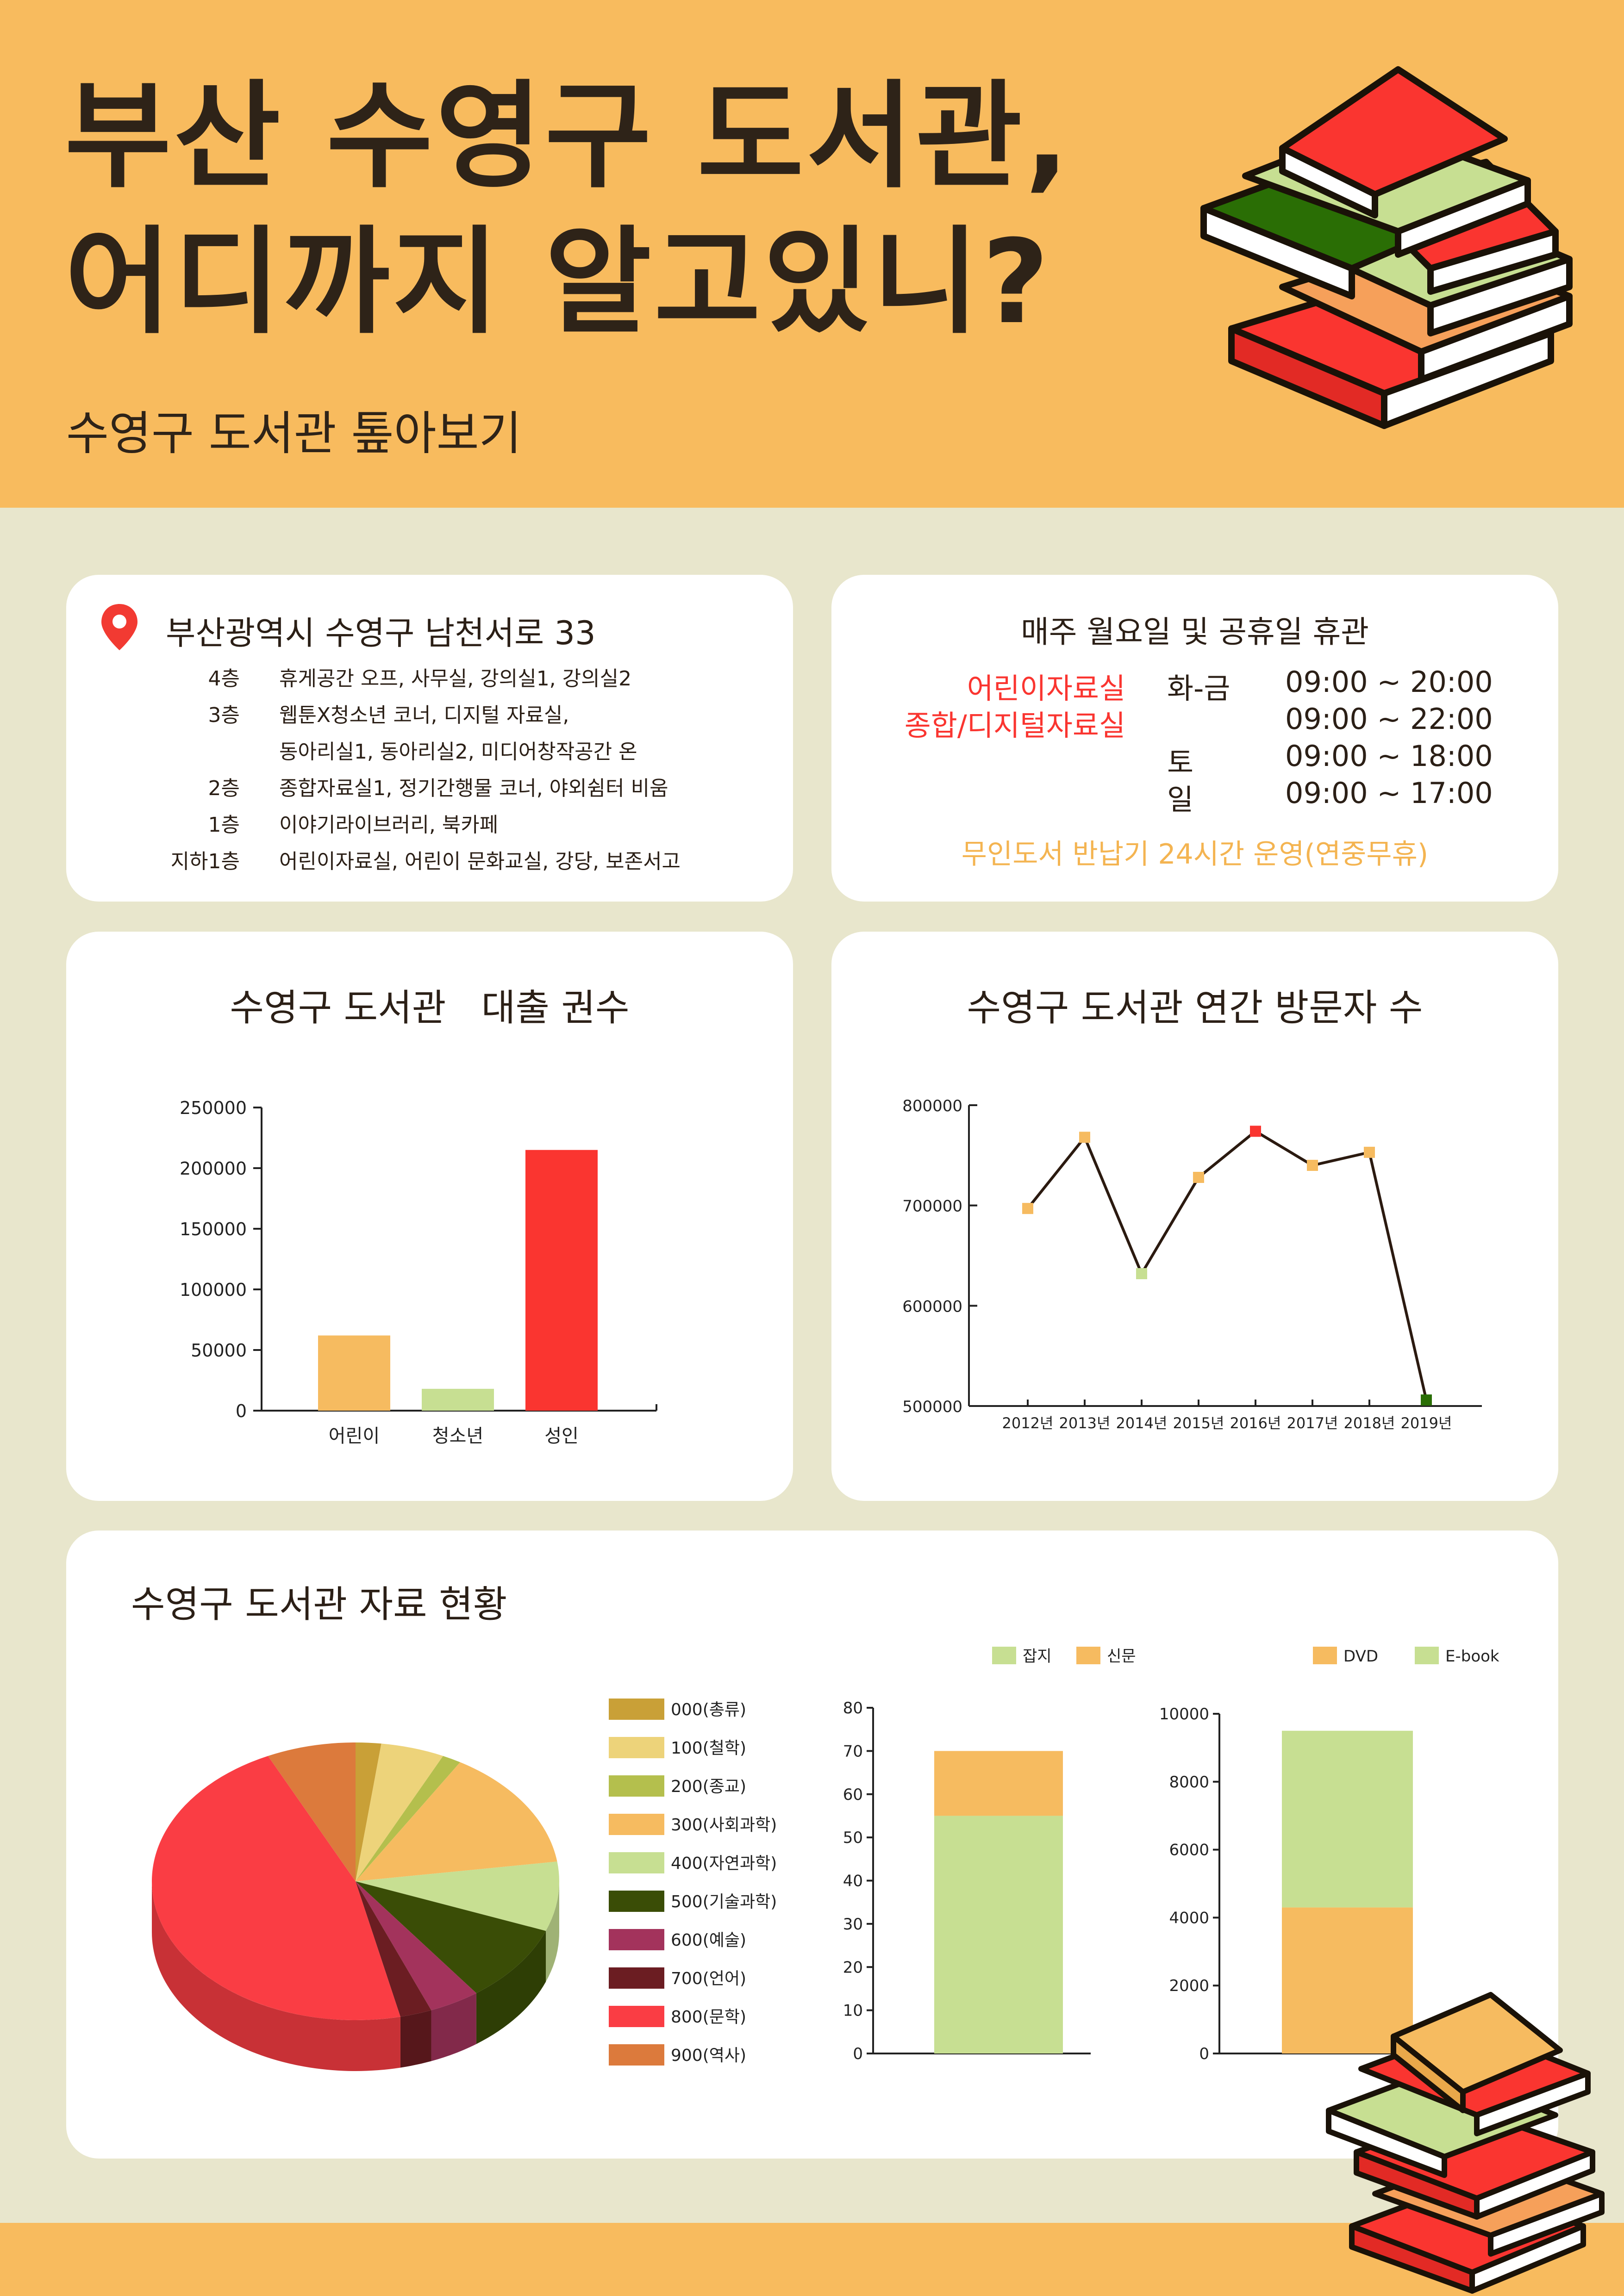  What do you see at coordinates (354, 1436) in the screenshot?
I see `x-tick-label: 어린이` at bounding box center [354, 1436].